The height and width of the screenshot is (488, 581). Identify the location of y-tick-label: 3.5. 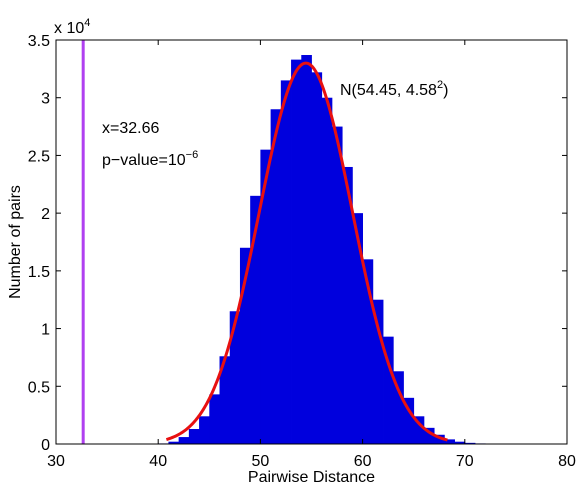
(39, 41).